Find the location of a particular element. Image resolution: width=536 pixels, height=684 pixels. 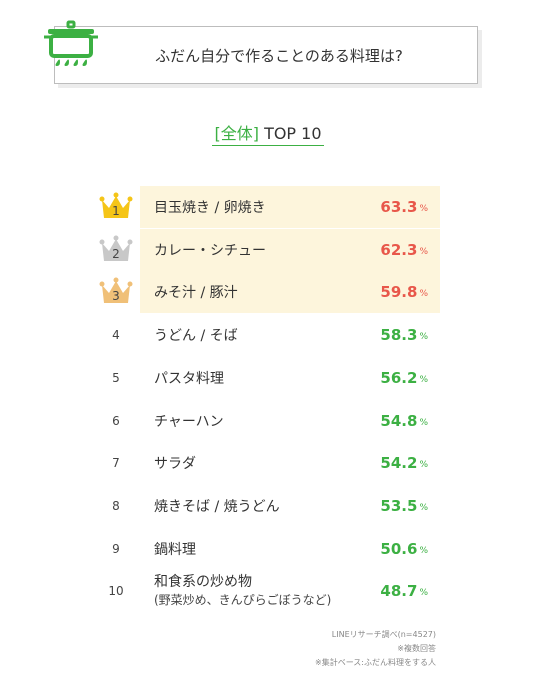

rank-badge: 7 is located at coordinates (116, 463).